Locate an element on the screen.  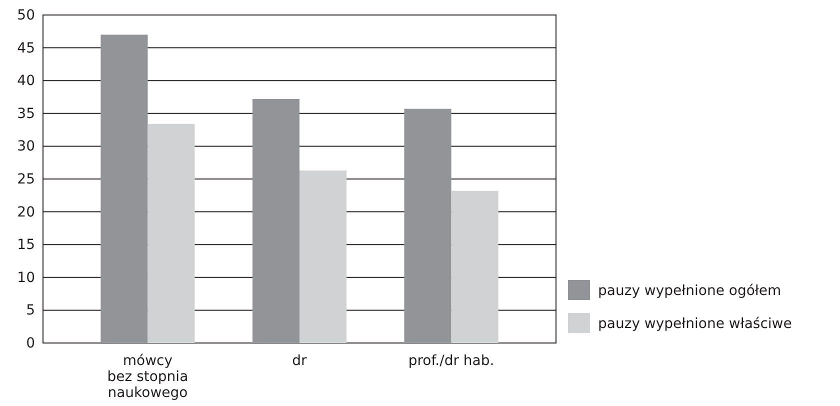
y-tick-label: 45 is located at coordinates (26, 48).